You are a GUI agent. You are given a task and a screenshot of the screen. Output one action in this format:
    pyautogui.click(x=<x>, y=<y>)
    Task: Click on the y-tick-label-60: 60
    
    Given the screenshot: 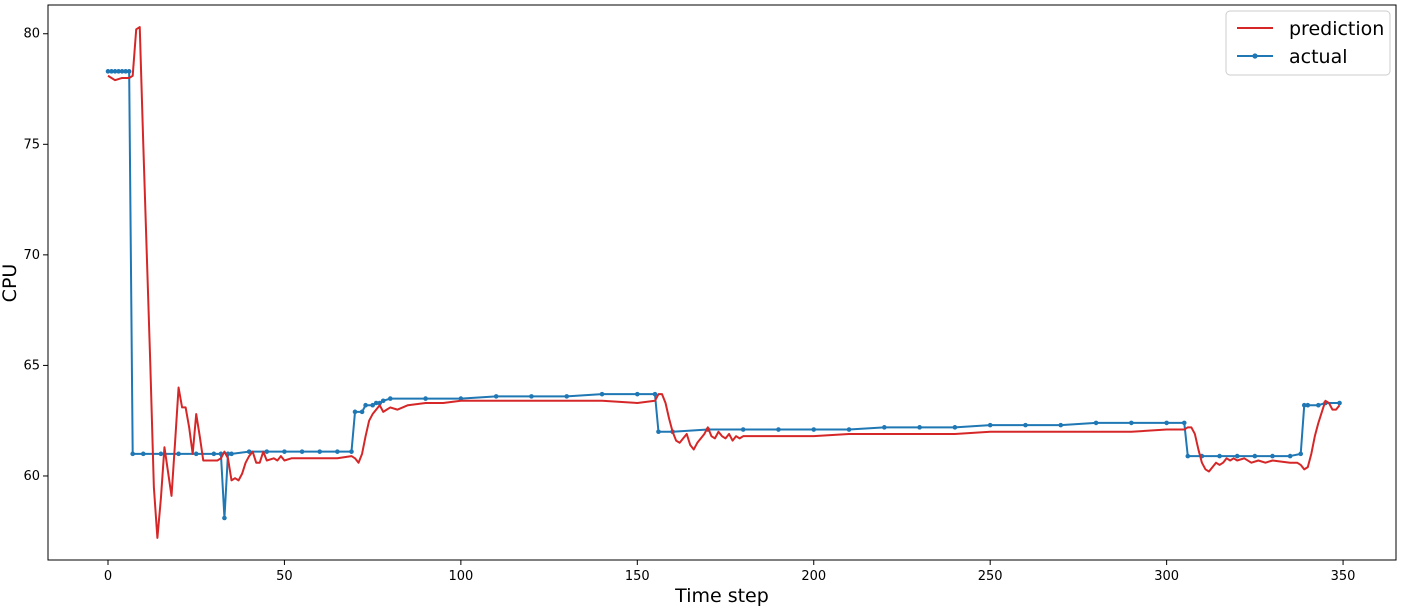 What is the action you would take?
    pyautogui.click(x=31, y=476)
    